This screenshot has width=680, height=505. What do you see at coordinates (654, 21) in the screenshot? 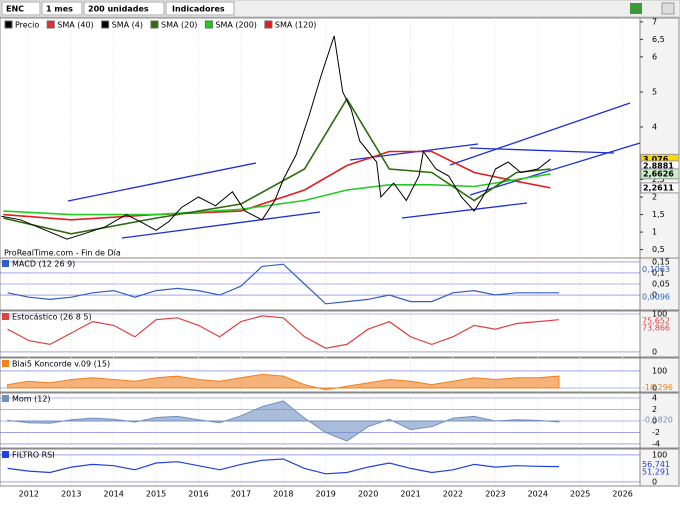
I see `y-tick-label: 7` at bounding box center [654, 21].